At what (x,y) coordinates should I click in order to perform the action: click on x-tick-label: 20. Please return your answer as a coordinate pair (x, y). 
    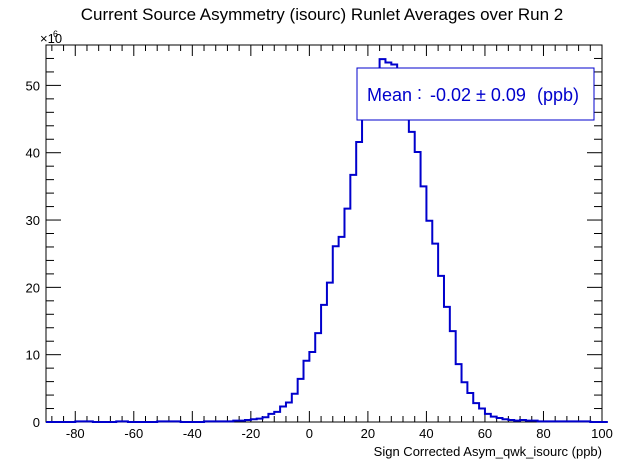
    Looking at the image, I should click on (368, 433).